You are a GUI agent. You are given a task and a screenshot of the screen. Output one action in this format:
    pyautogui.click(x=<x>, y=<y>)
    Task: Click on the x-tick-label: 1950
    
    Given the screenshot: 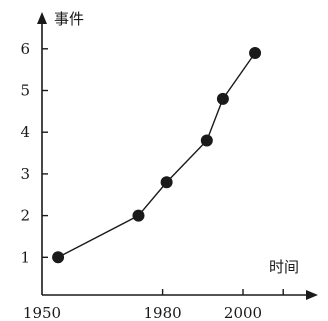 What is the action you would take?
    pyautogui.click(x=42, y=312)
    